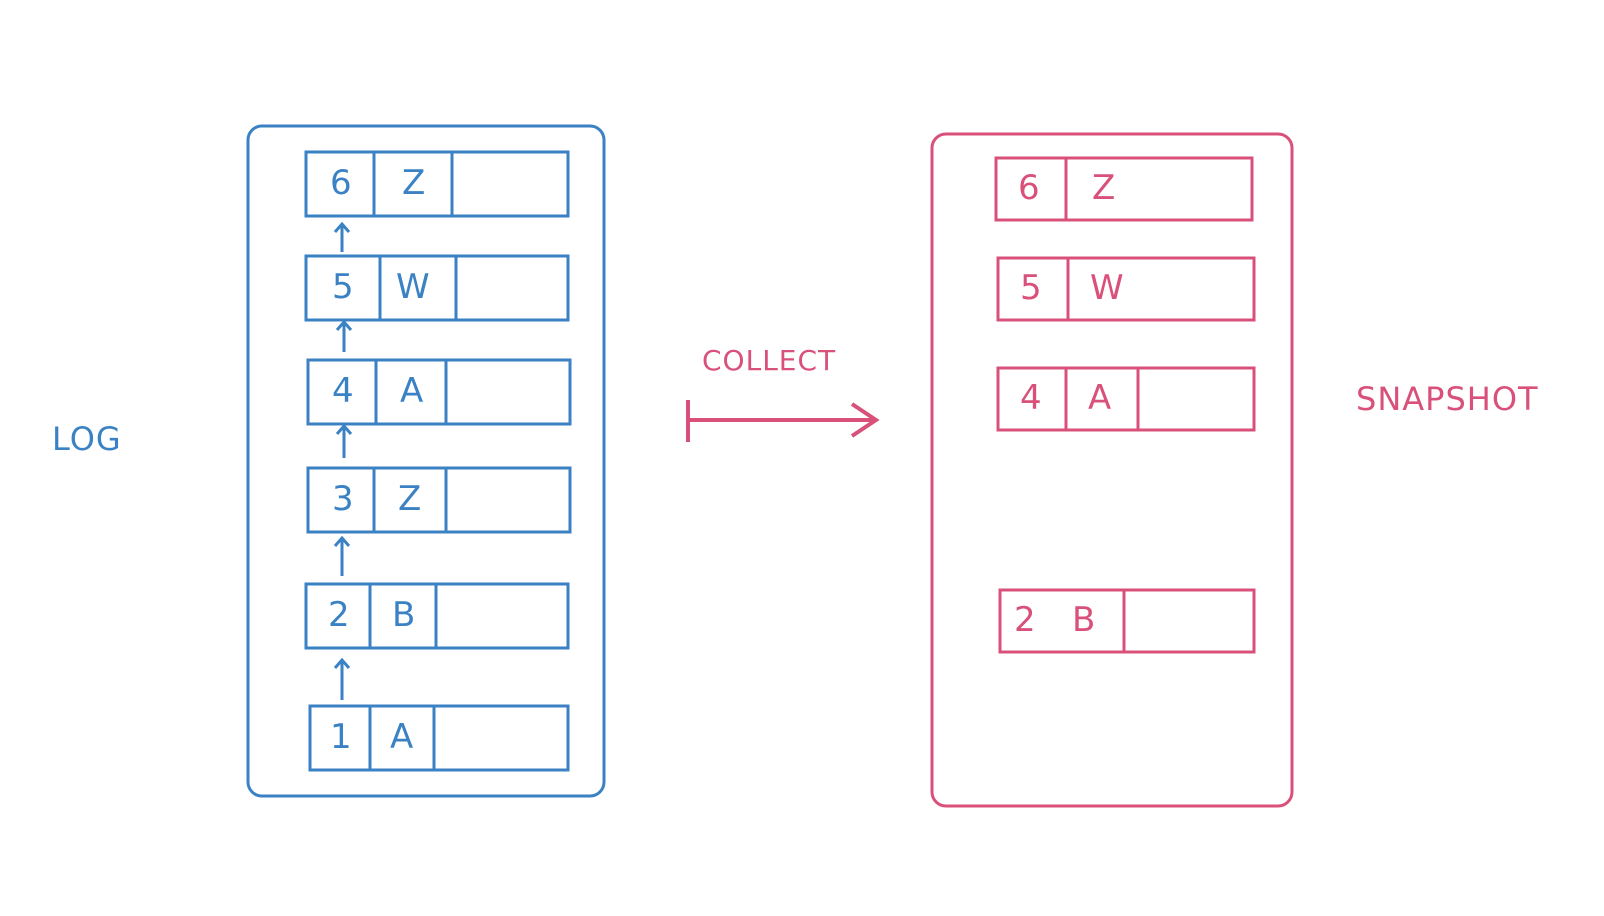 The height and width of the screenshot is (916, 1604). What do you see at coordinates (343, 391) in the screenshot?
I see `log-entry-index: 4` at bounding box center [343, 391].